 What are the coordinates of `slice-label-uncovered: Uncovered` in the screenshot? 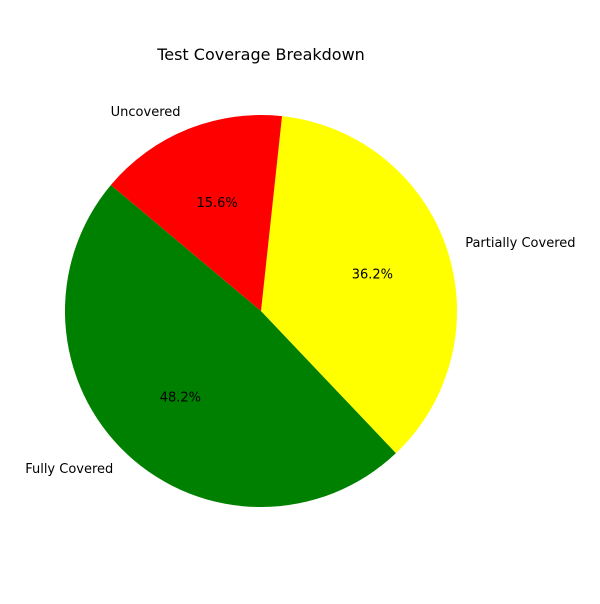 It's located at (146, 112).